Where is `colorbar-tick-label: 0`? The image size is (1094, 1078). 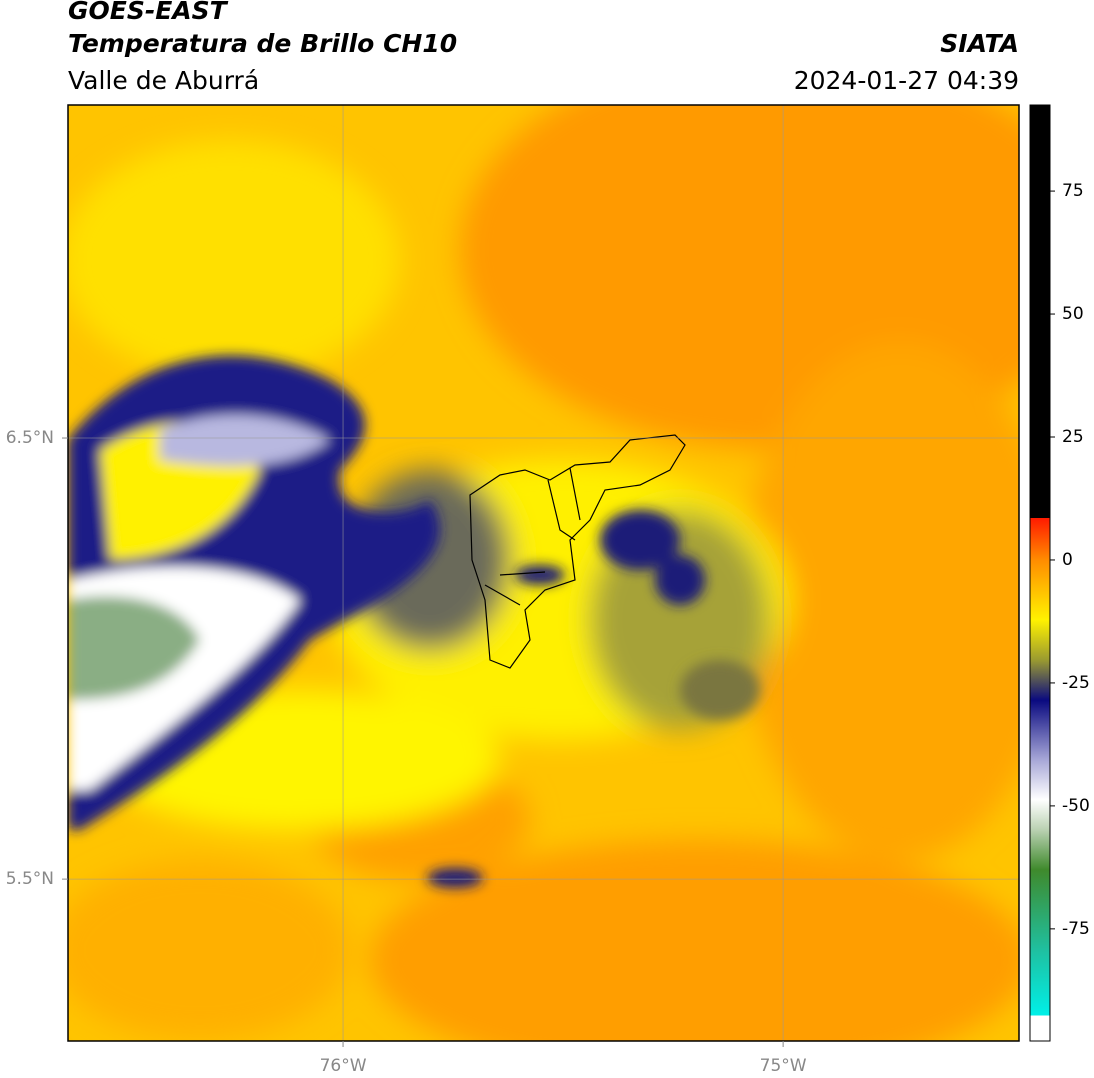
colorbar-tick-label: 0 is located at coordinates (1067, 560).